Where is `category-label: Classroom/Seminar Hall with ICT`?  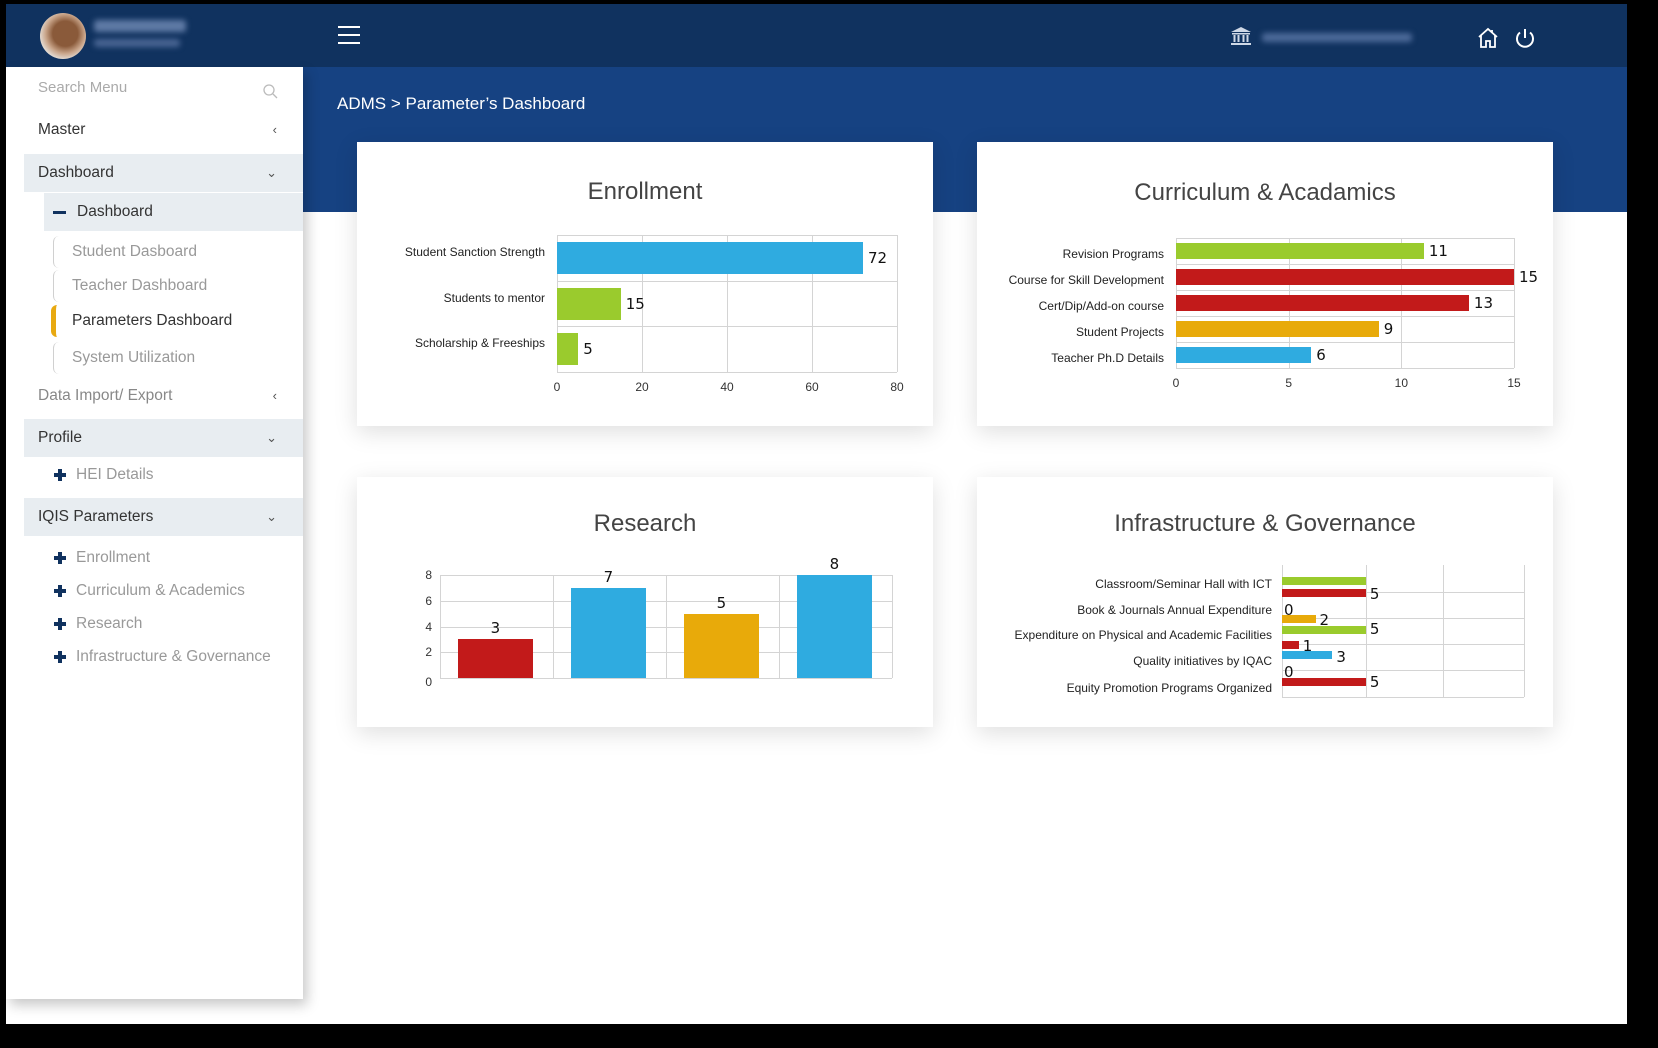 category-label: Classroom/Seminar Hall with ICT is located at coordinates (1183, 584).